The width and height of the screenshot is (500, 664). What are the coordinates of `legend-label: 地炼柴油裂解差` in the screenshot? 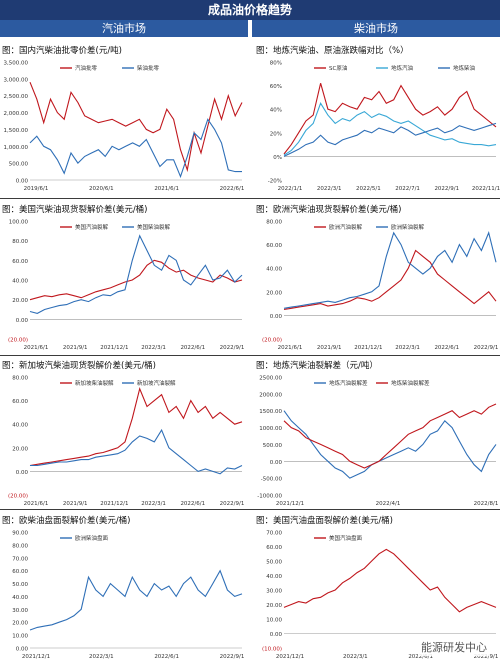 It's located at (410, 383).